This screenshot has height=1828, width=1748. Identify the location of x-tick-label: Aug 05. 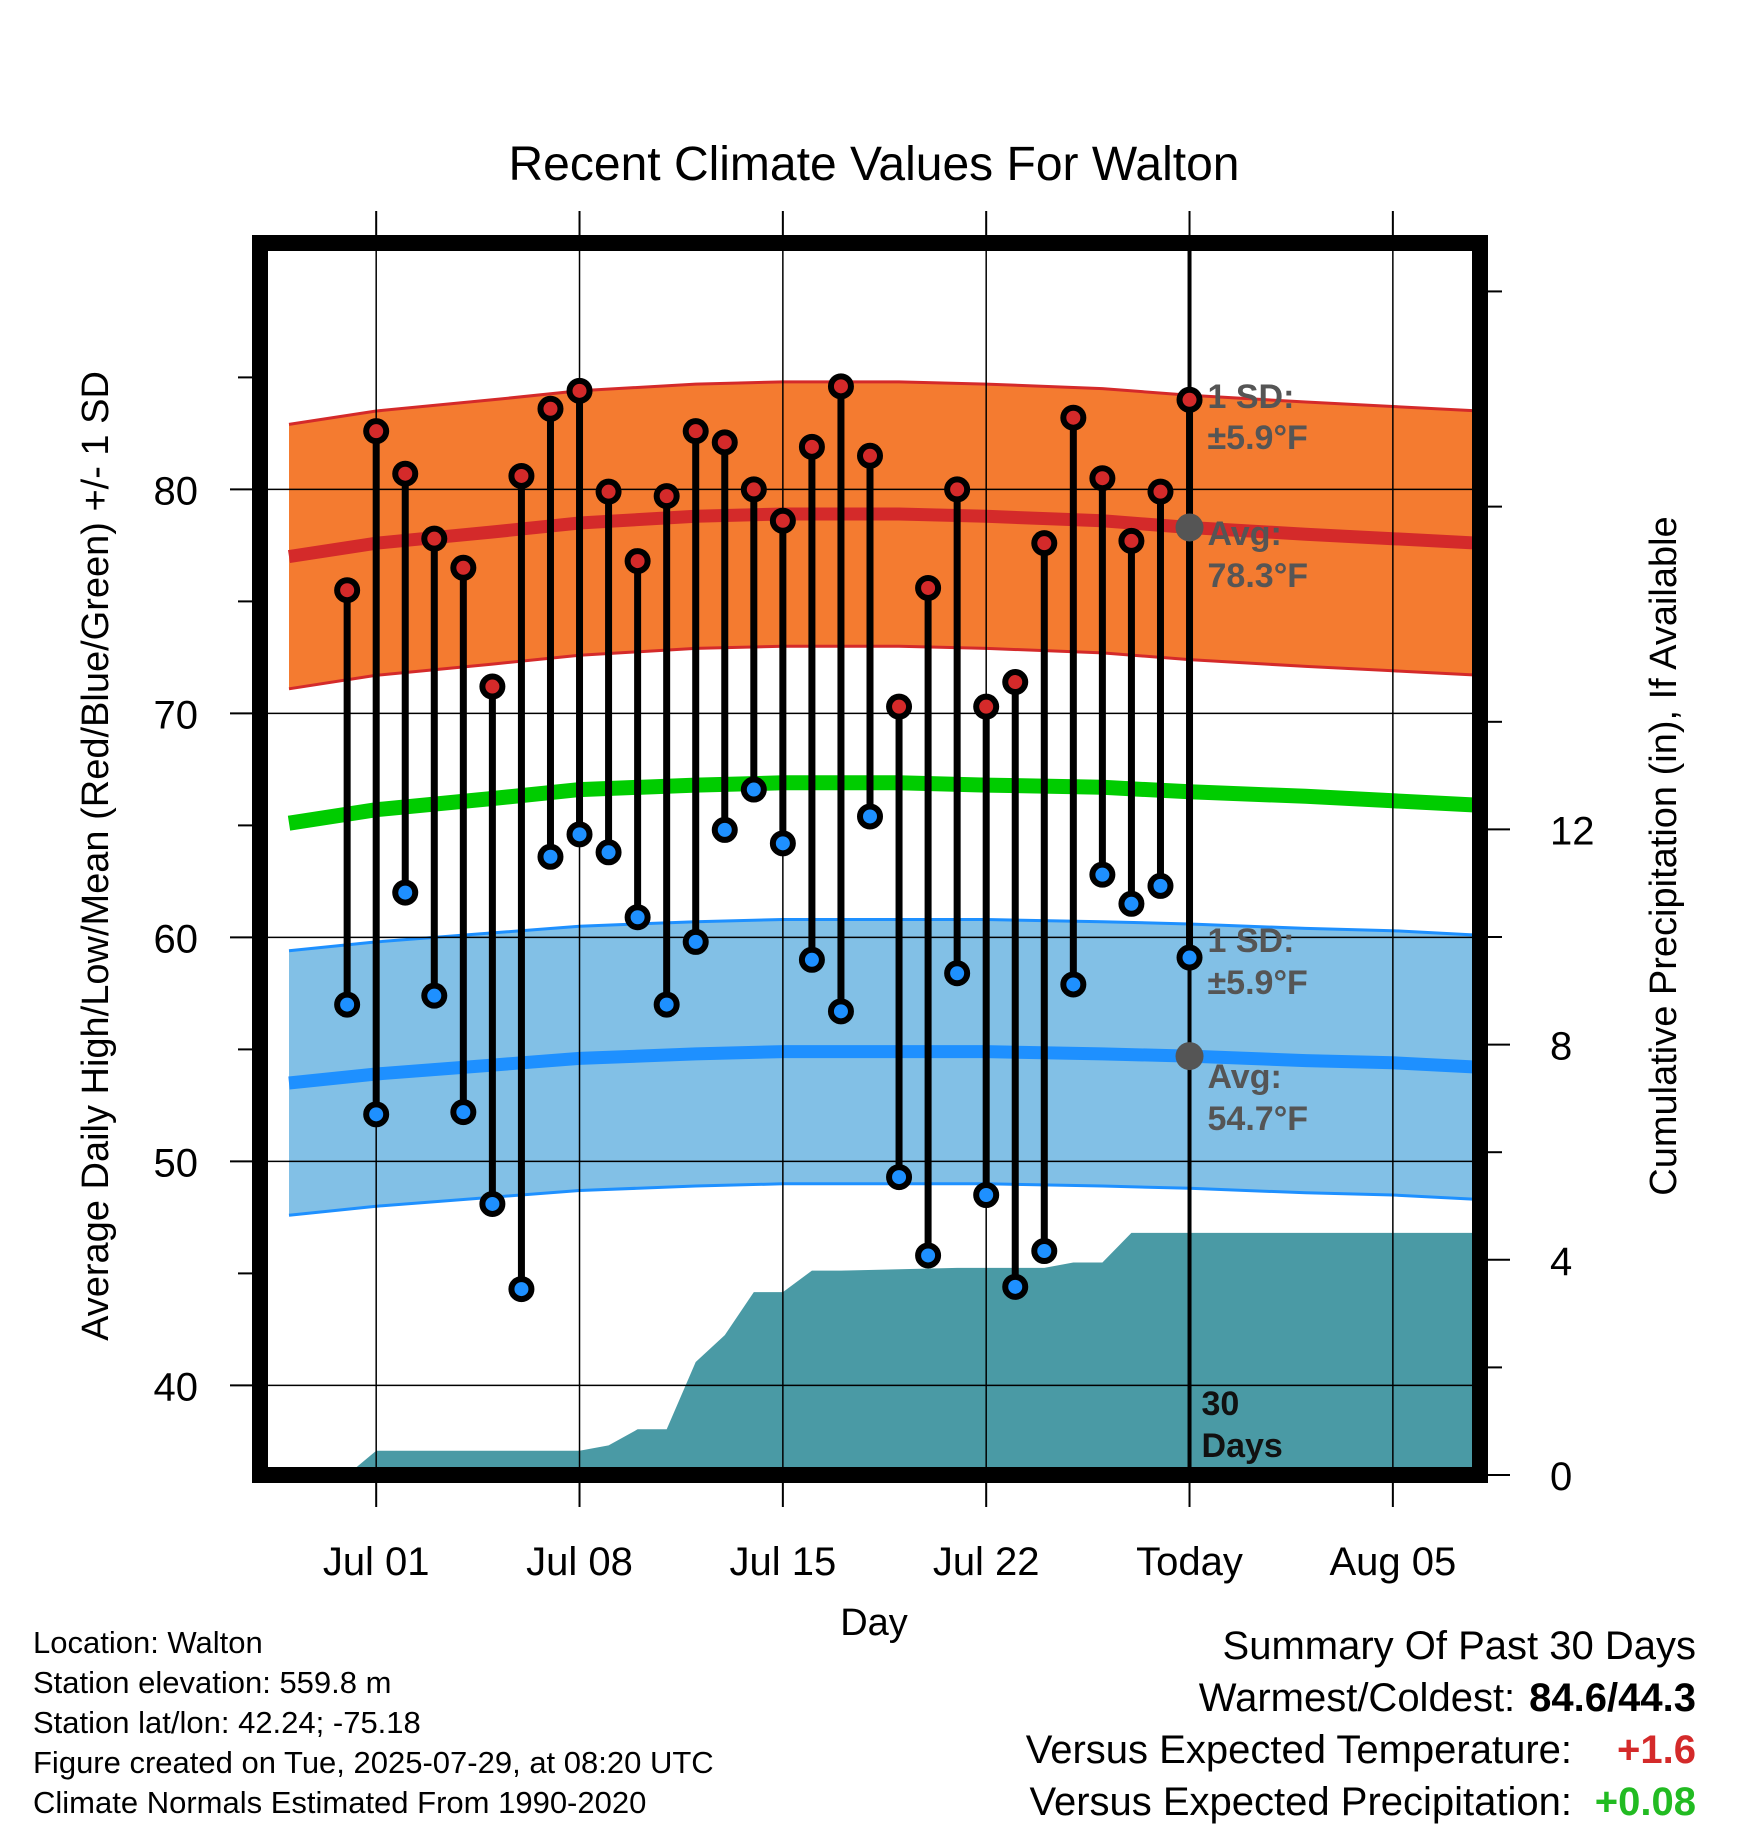
(1392, 1562).